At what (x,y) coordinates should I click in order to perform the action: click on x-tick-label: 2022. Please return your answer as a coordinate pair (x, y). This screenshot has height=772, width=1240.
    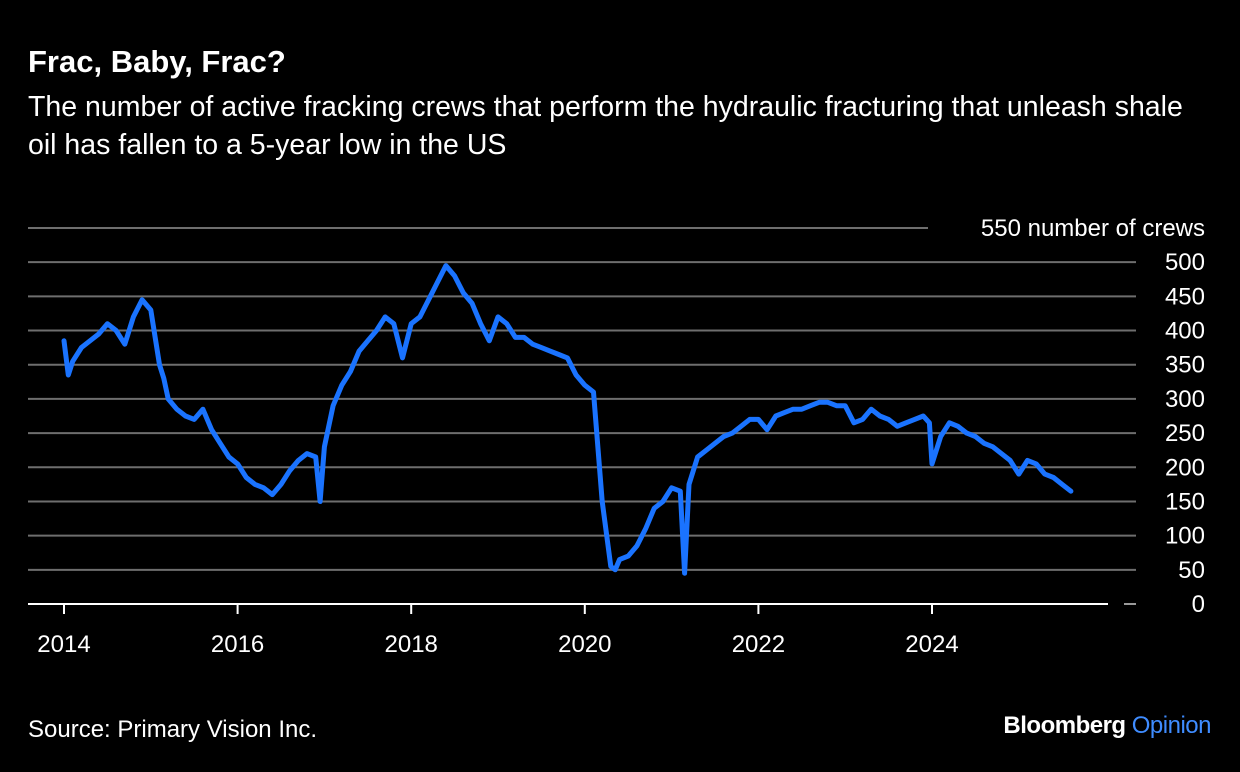
    Looking at the image, I should click on (758, 644).